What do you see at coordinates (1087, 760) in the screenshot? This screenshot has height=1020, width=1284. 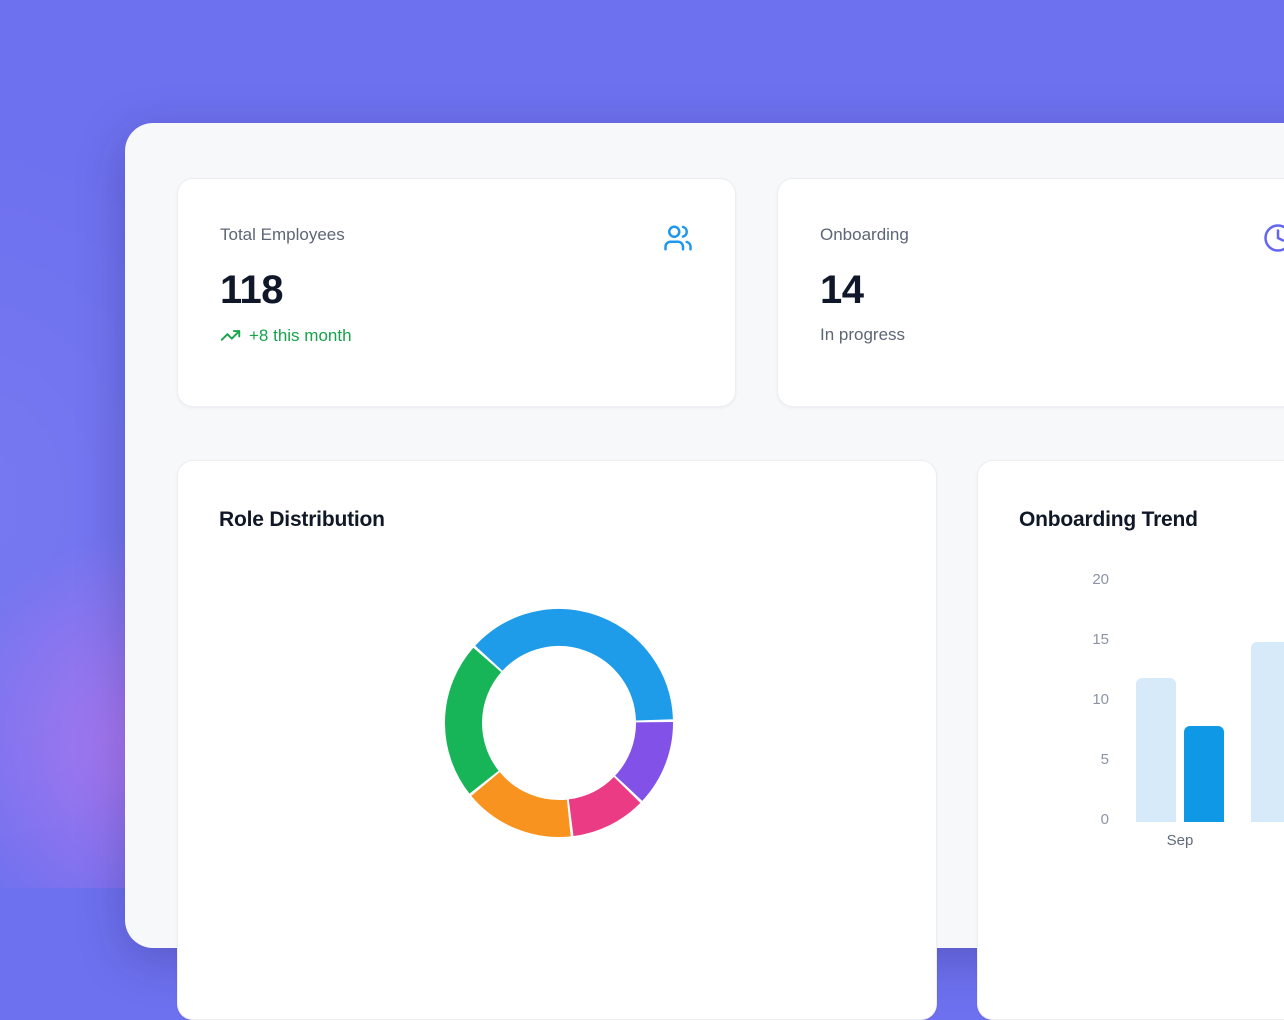 I see `y-axis-tick: 5` at bounding box center [1087, 760].